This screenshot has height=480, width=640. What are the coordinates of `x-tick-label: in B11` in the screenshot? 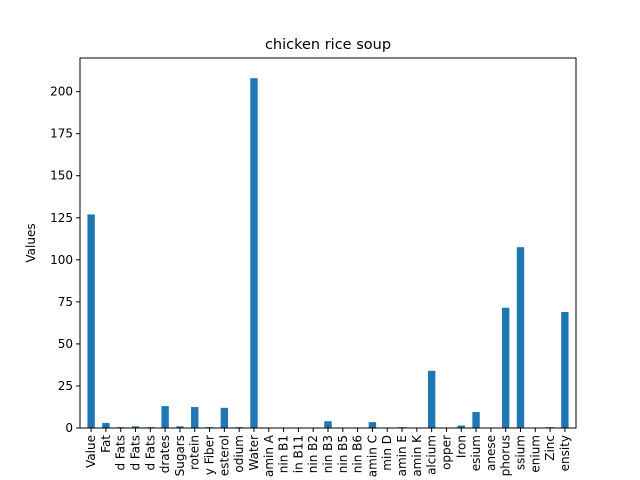 It's located at (298, 454).